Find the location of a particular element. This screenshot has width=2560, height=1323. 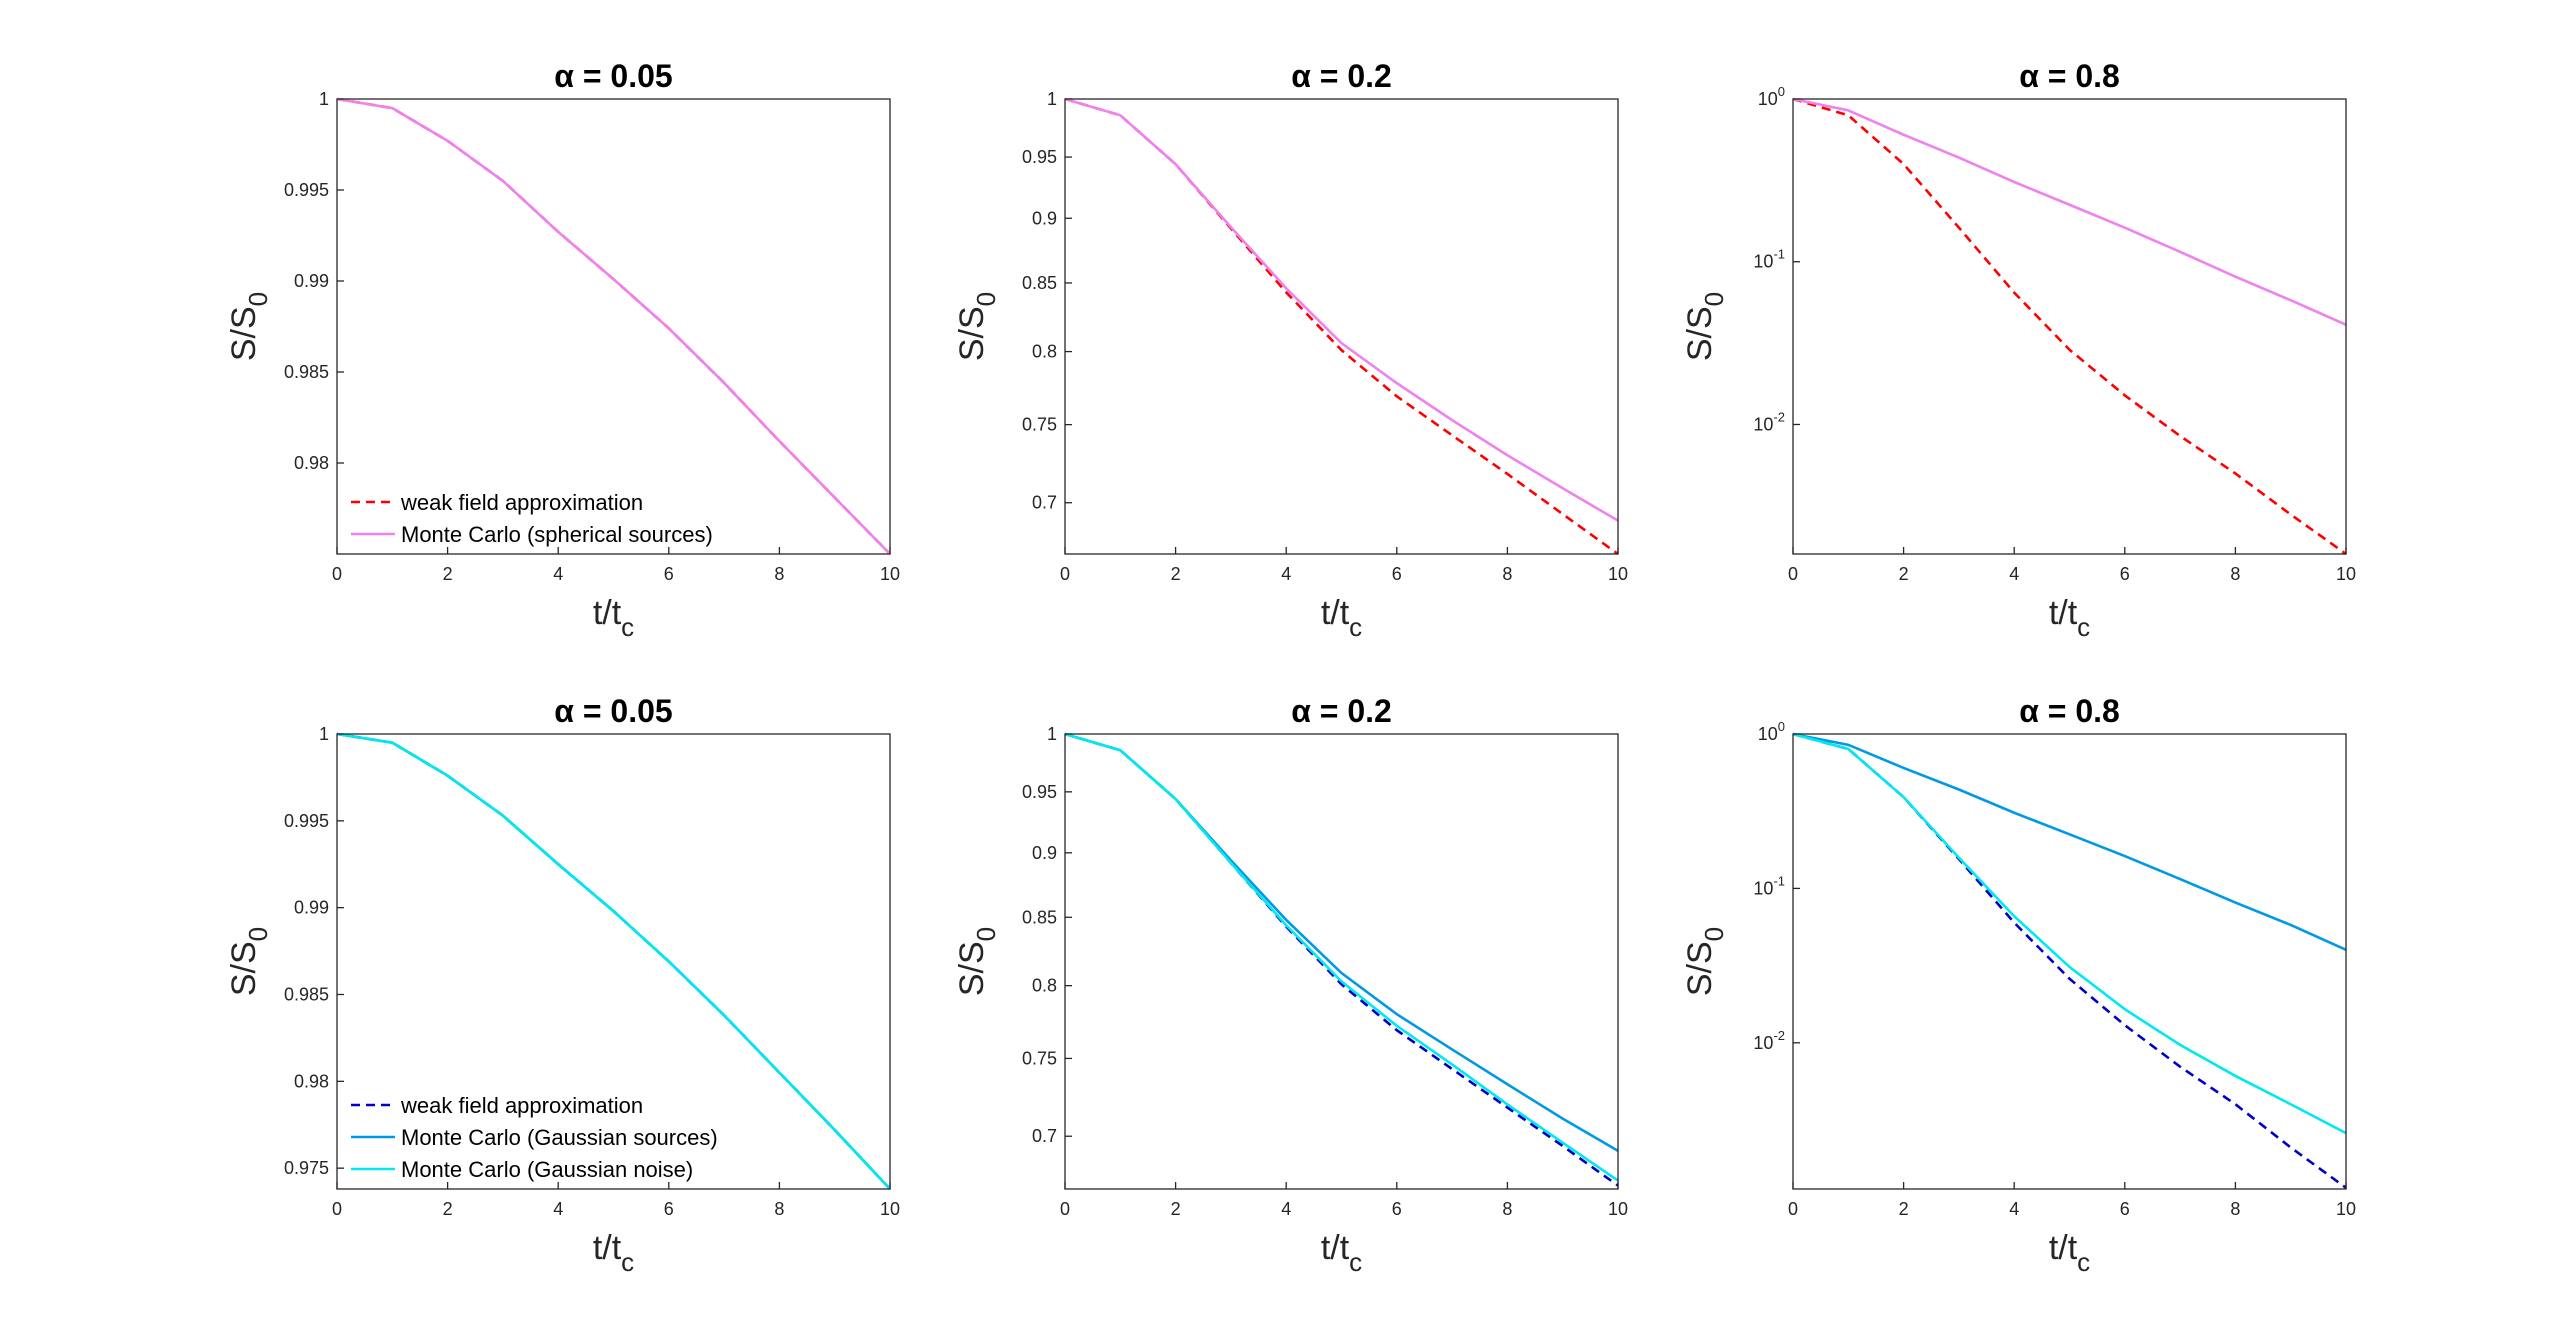

y-tick-label: 0.75 is located at coordinates (1039, 1058).